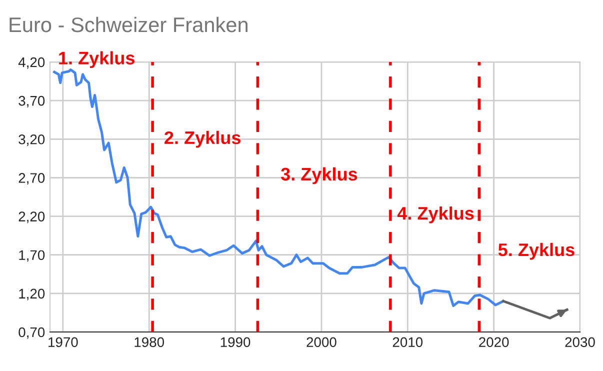  I want to click on y-tick-label: 4,20, so click(31, 63).